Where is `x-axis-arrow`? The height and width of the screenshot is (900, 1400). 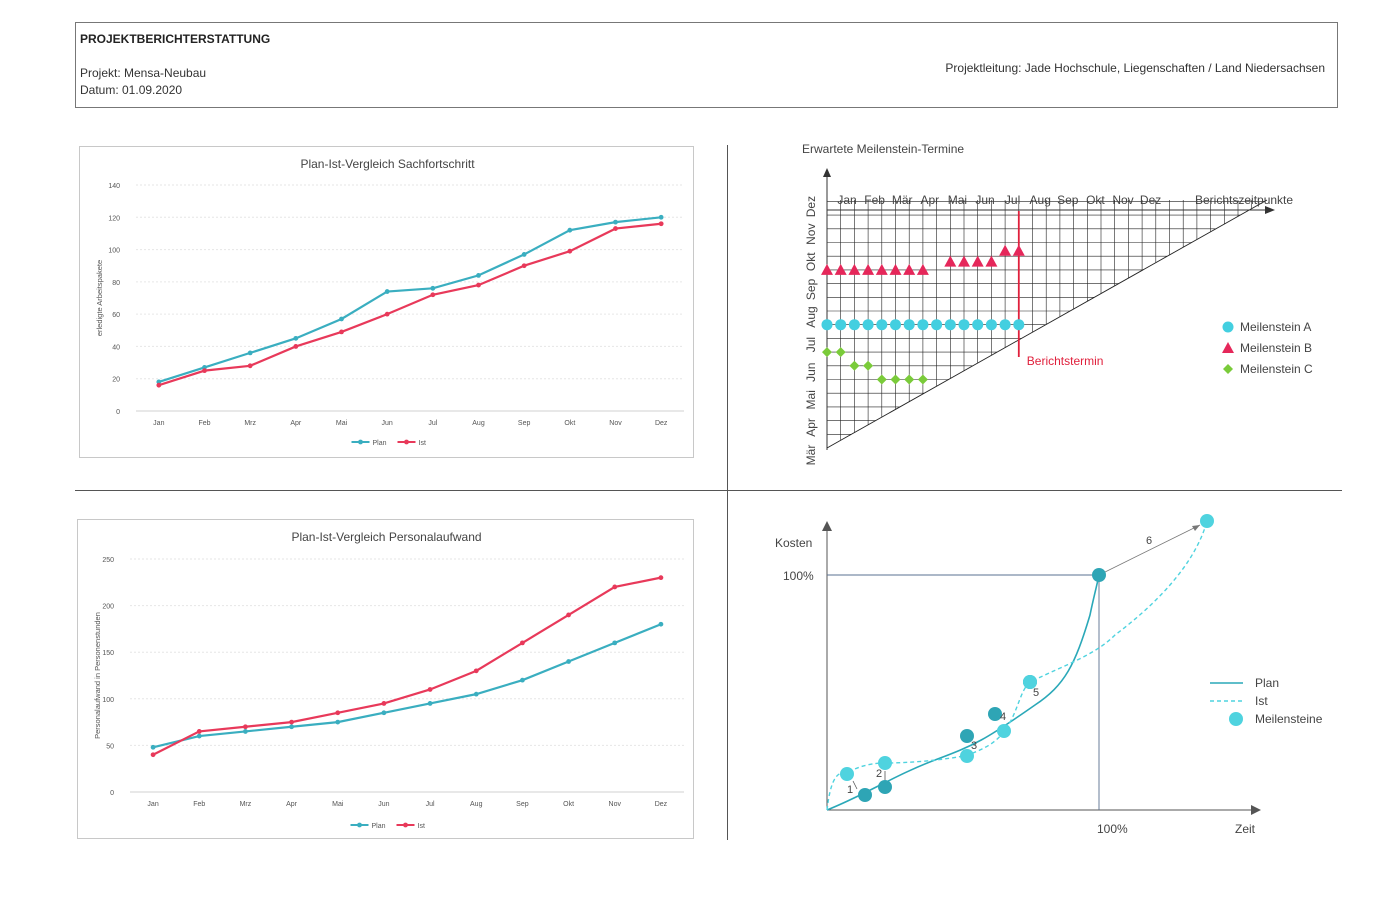
x-axis-arrow is located at coordinates (1270, 210).